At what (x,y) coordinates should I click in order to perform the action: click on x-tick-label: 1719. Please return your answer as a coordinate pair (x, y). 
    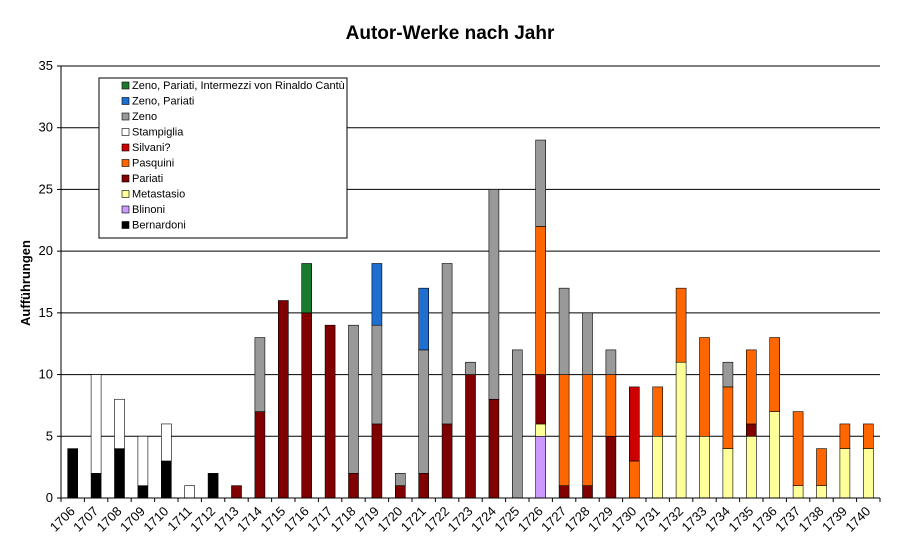
    Looking at the image, I should click on (366, 519).